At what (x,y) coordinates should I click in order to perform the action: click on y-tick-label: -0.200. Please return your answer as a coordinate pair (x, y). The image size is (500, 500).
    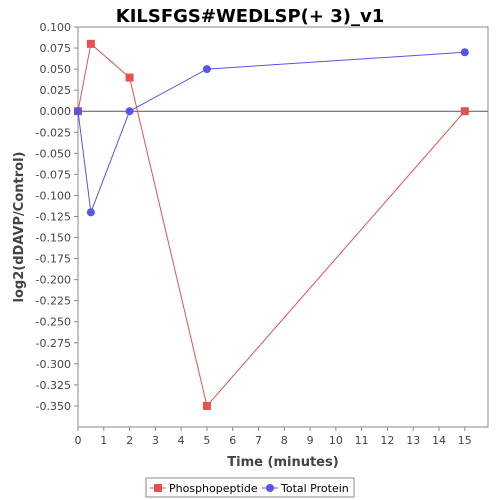
    Looking at the image, I should click on (53, 280).